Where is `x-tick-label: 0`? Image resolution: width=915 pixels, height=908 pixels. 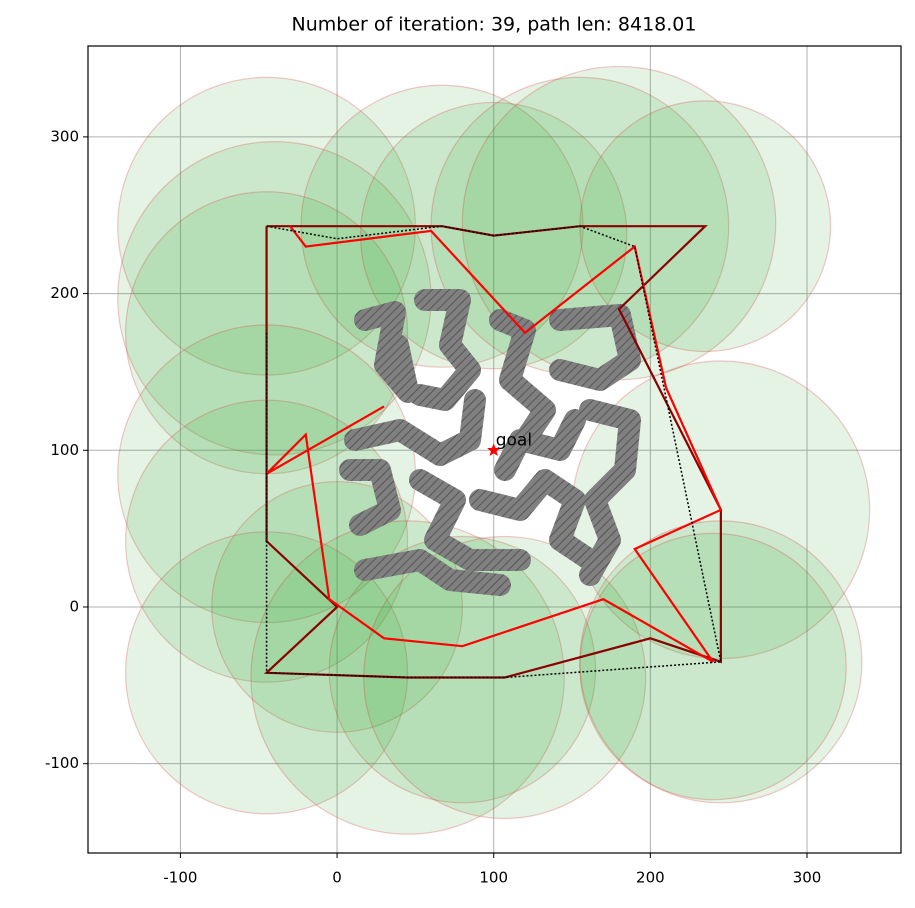
x-tick-label: 0 is located at coordinates (337, 878).